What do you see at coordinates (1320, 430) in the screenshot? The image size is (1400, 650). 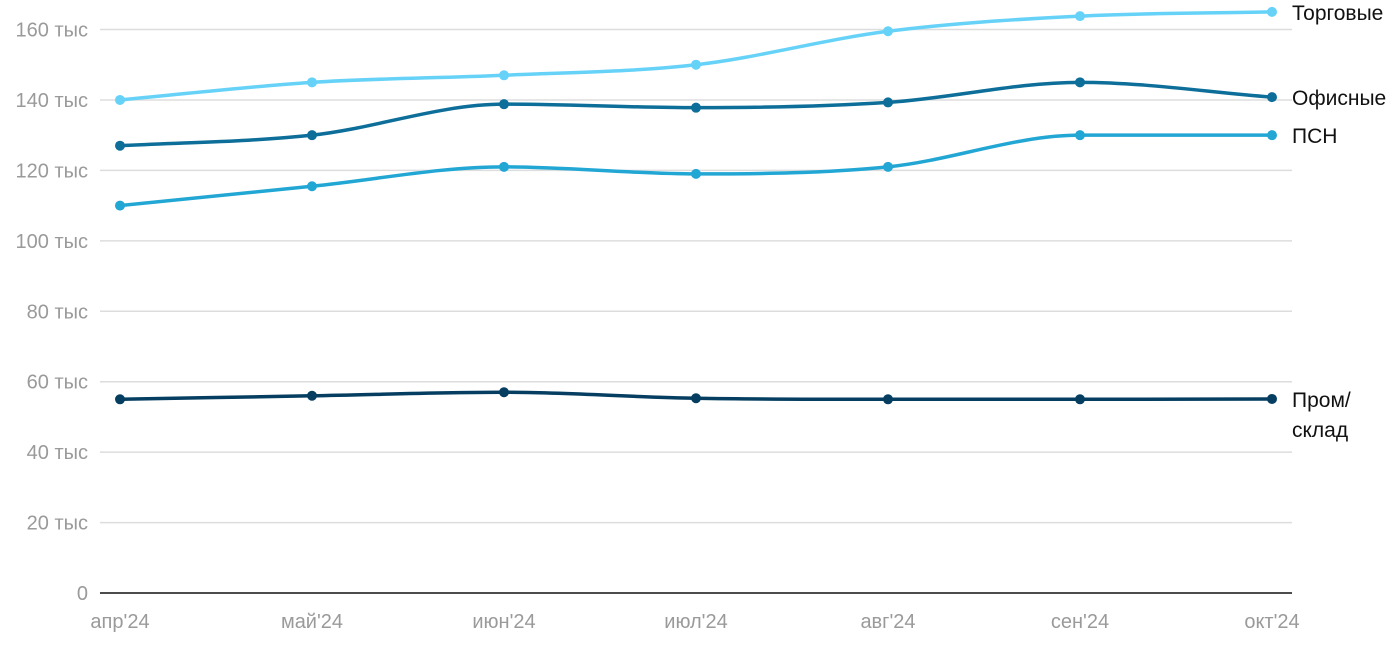 I see `series-label-line: склад` at bounding box center [1320, 430].